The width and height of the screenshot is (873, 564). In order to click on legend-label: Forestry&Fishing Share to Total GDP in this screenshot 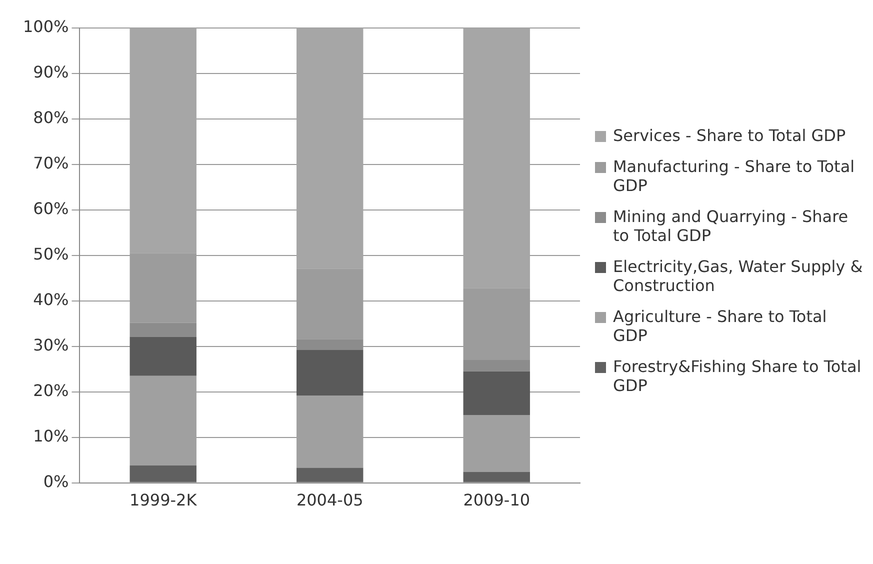, I will do `click(737, 375)`.